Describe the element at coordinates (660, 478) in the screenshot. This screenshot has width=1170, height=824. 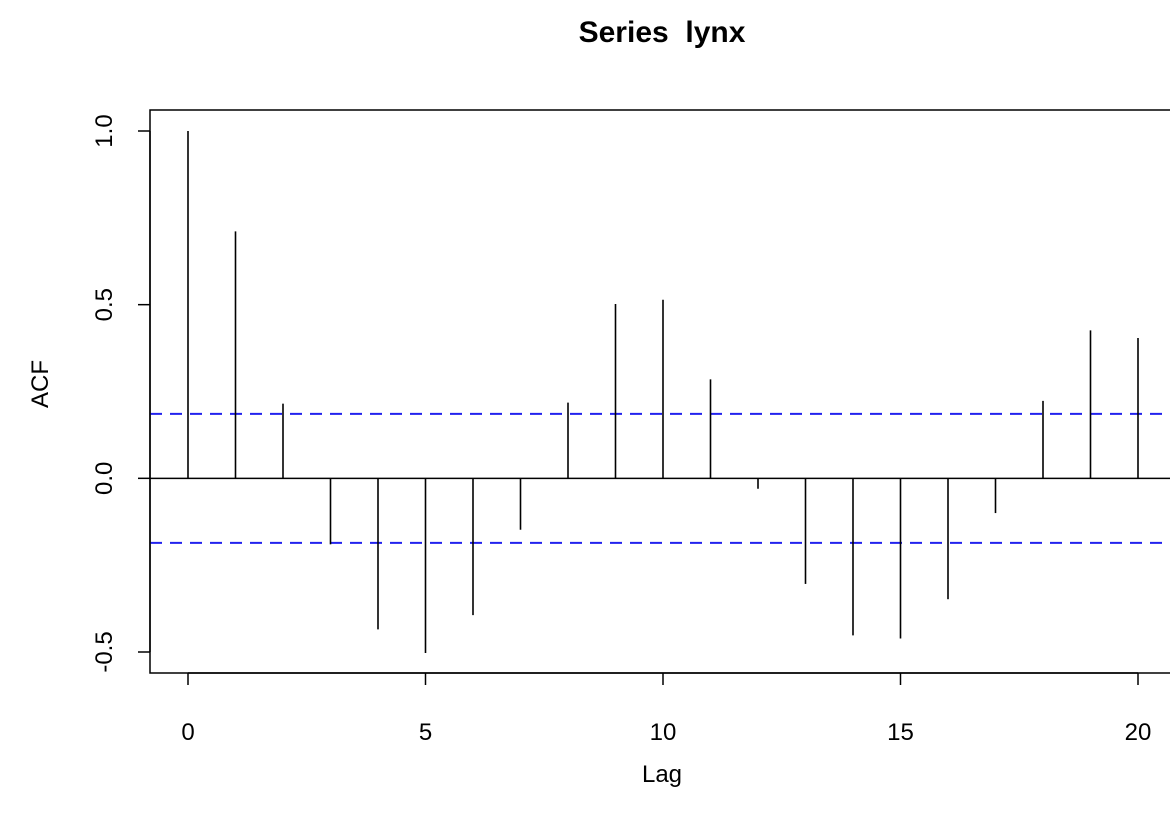
I see `confidence-lines` at that location.